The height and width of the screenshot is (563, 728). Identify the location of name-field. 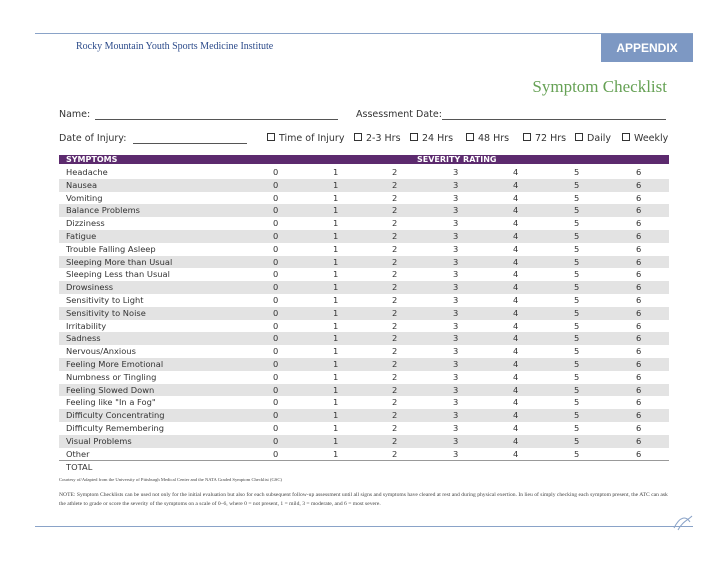
(216, 119).